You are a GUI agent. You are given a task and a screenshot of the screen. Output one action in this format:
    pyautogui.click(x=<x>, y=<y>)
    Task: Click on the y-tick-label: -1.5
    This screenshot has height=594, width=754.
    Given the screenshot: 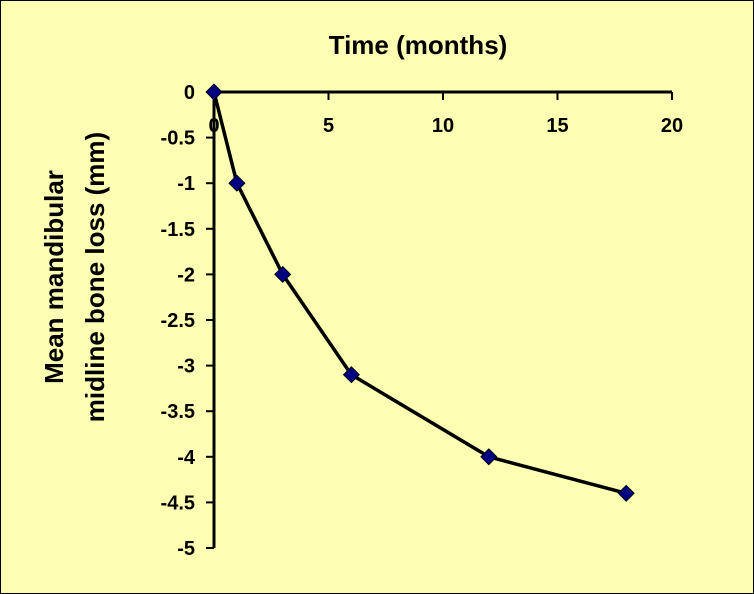 What is the action you would take?
    pyautogui.click(x=178, y=230)
    